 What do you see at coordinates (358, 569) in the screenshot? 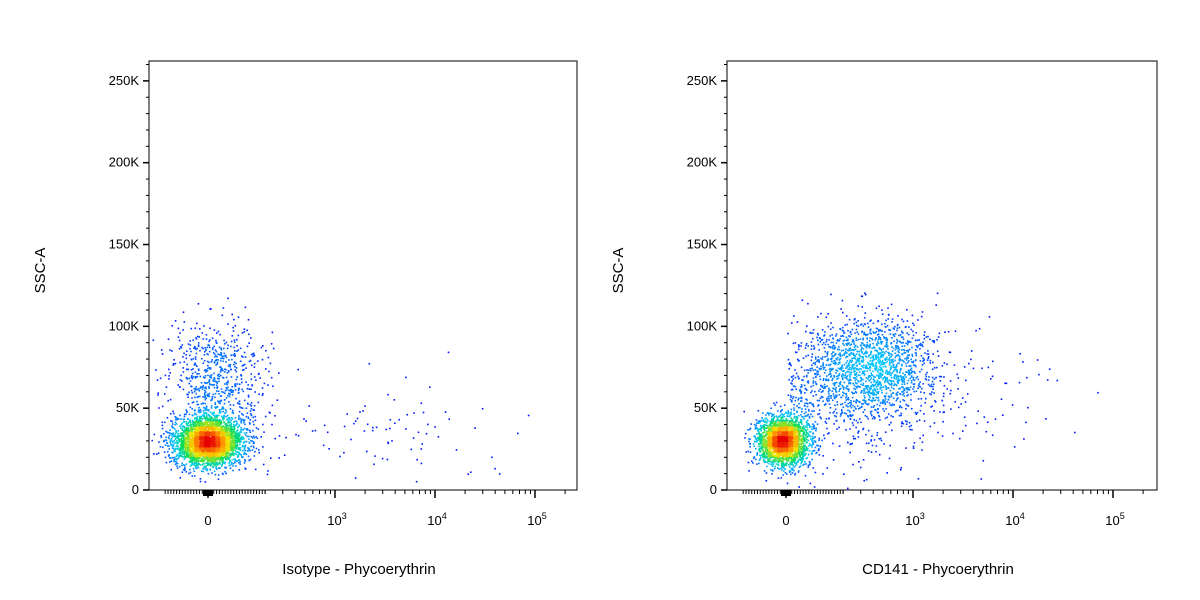
I see `x-axis-label-isotype: Isotype - Phycoerythrin` at bounding box center [358, 569].